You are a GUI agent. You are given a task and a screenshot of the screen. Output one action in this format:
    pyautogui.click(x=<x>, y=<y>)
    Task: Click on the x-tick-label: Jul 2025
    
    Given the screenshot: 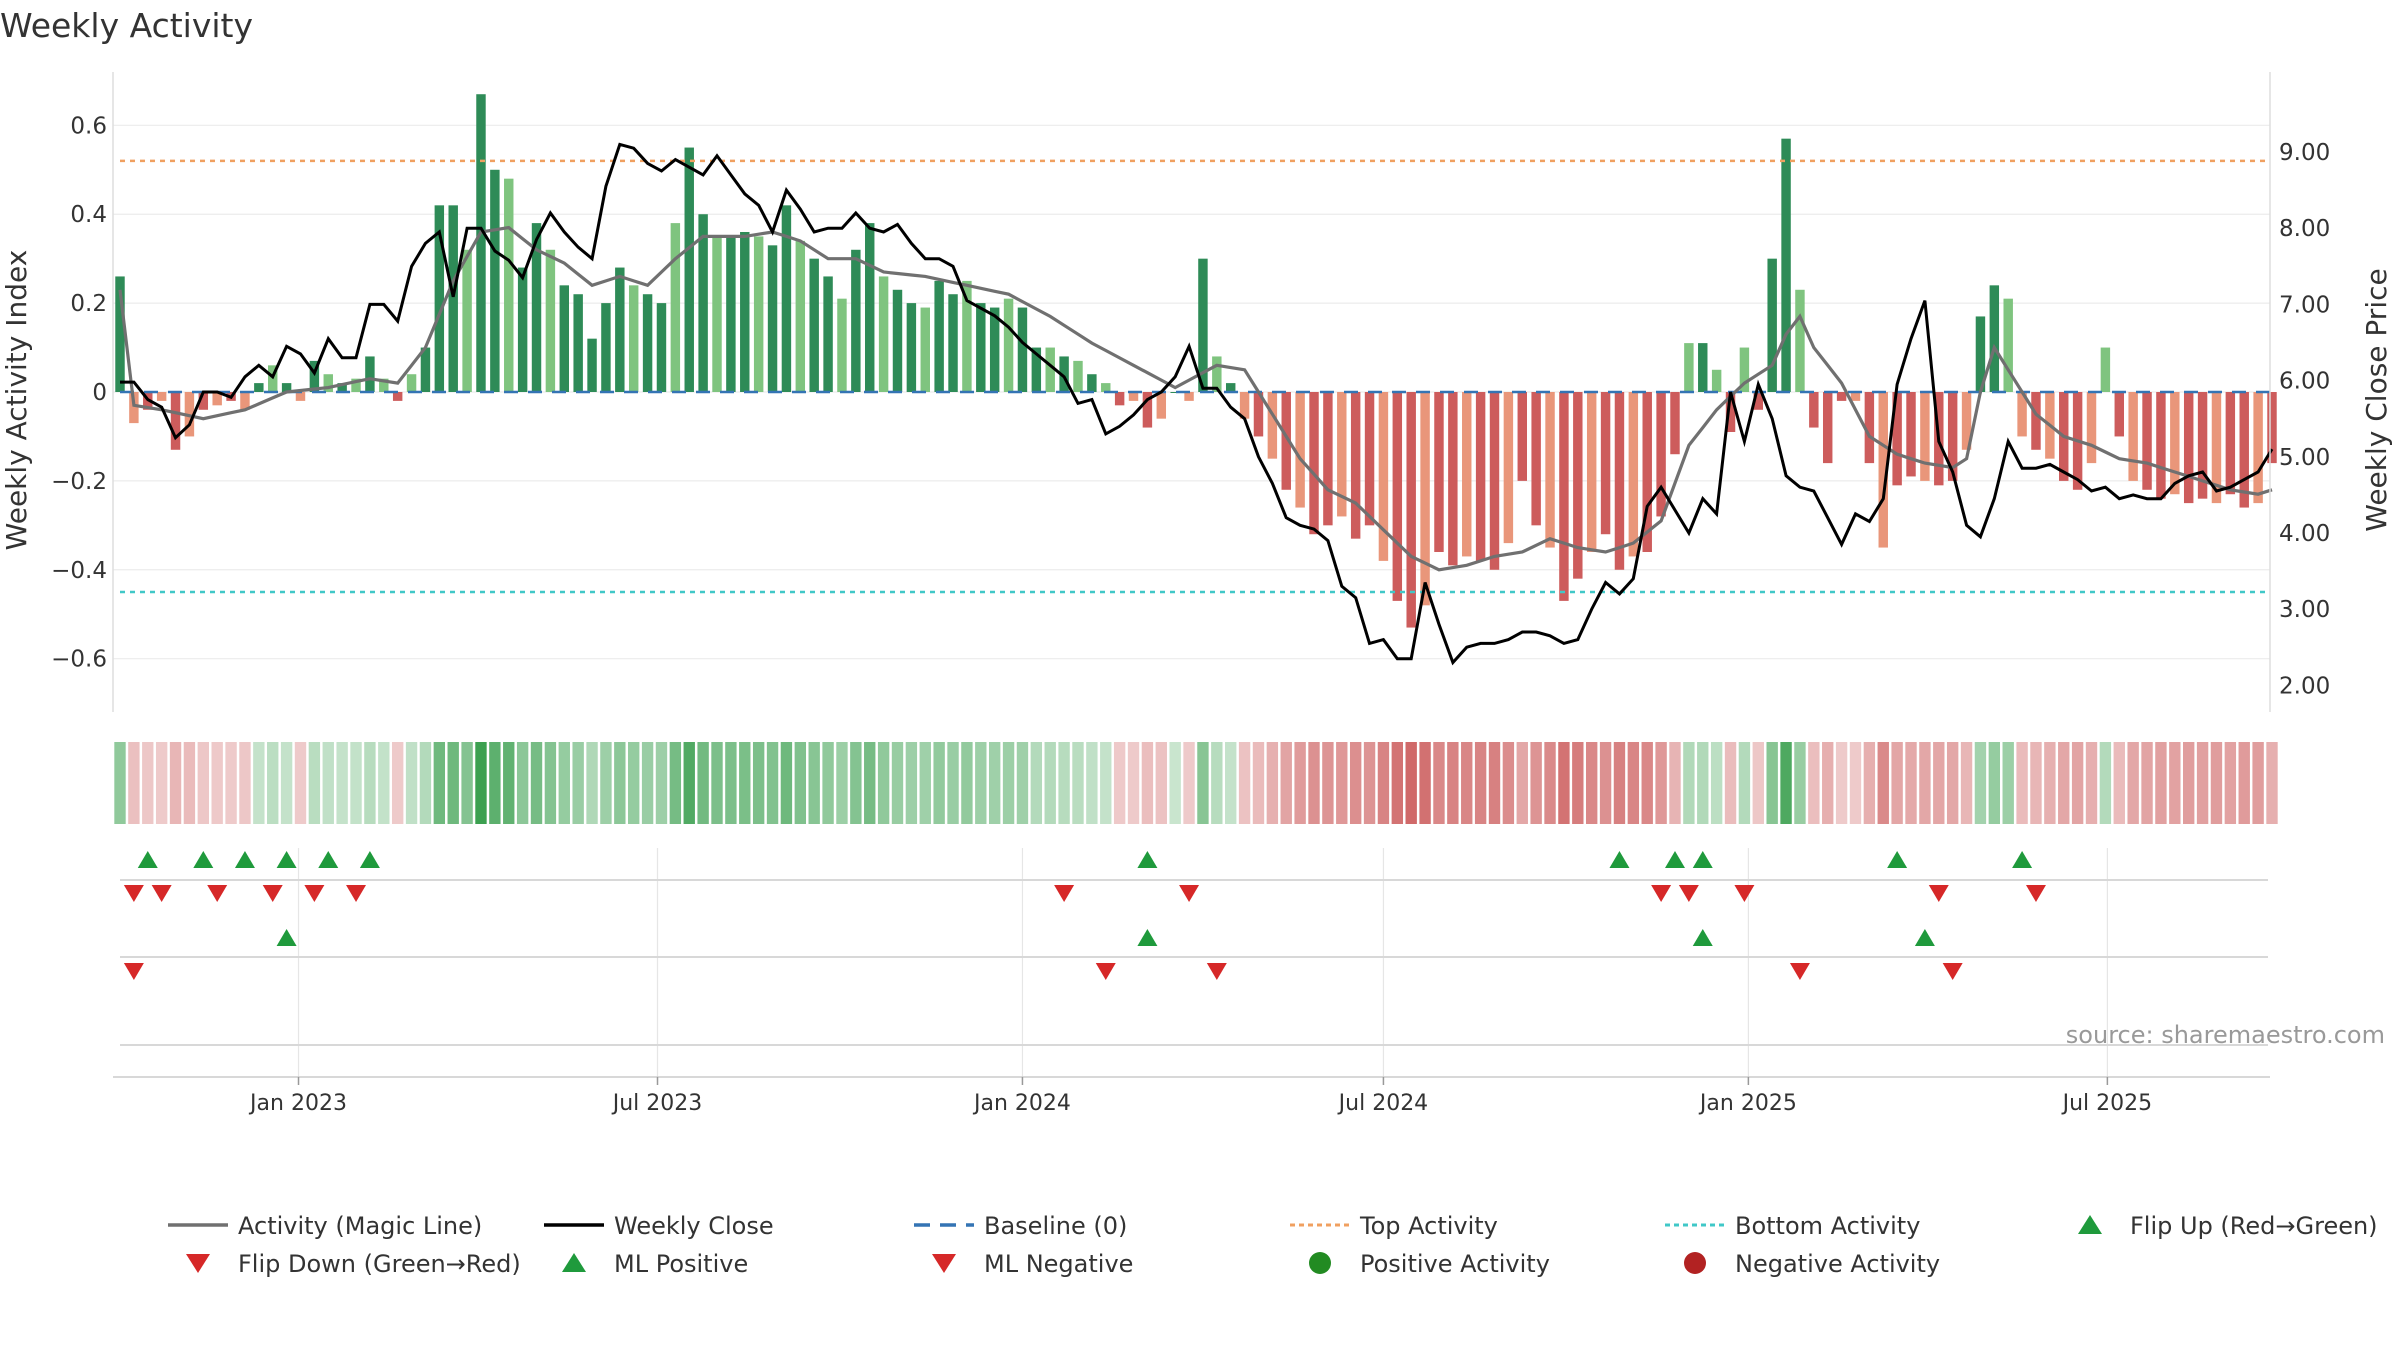 What is the action you would take?
    pyautogui.click(x=2107, y=1103)
    